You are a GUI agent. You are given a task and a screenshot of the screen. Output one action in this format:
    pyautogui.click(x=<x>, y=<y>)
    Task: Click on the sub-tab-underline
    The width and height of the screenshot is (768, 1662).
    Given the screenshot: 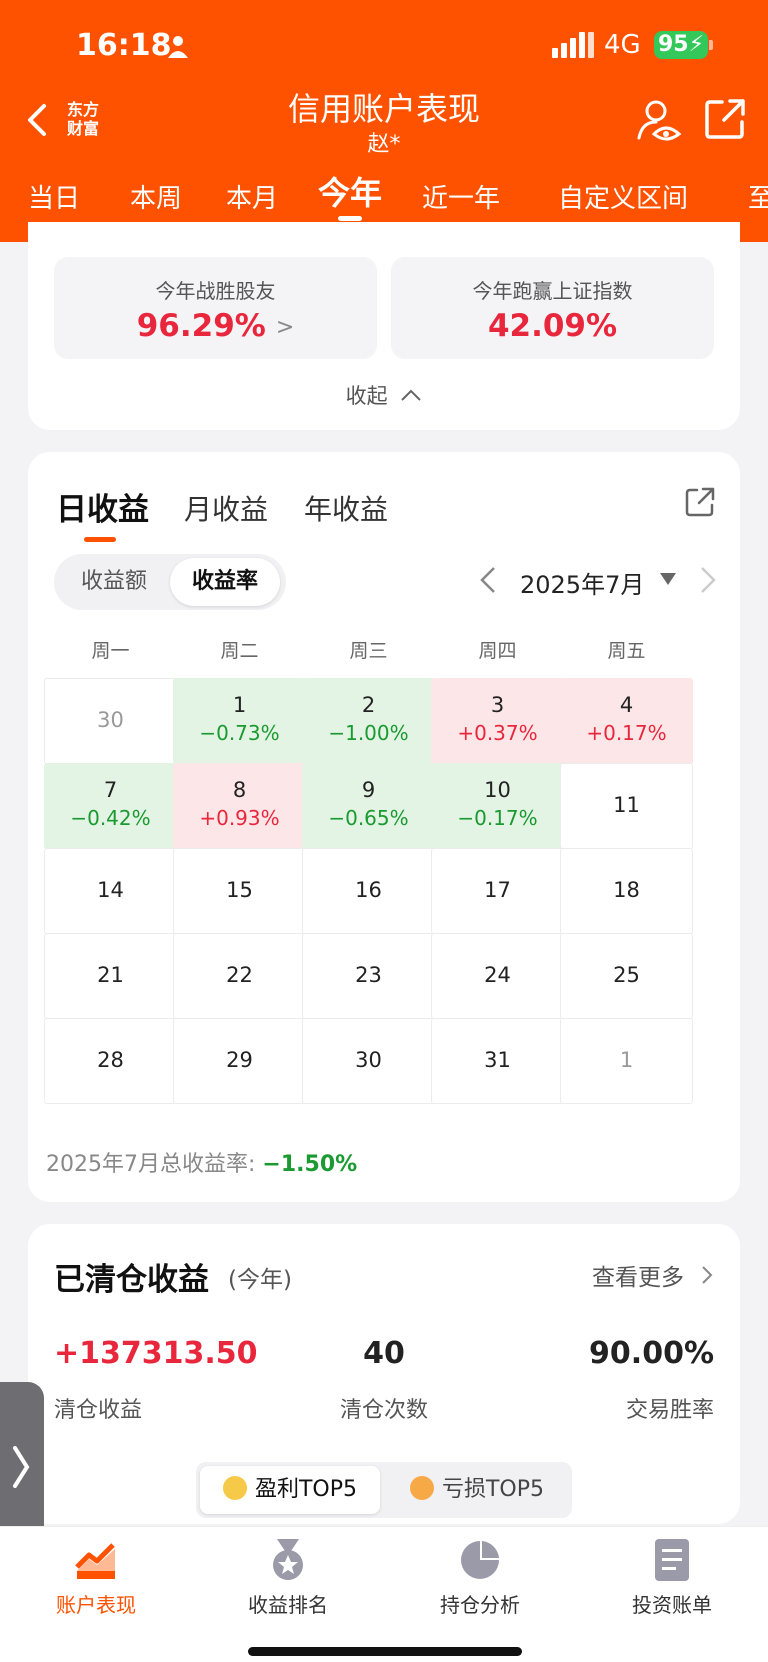 What is the action you would take?
    pyautogui.click(x=100, y=539)
    